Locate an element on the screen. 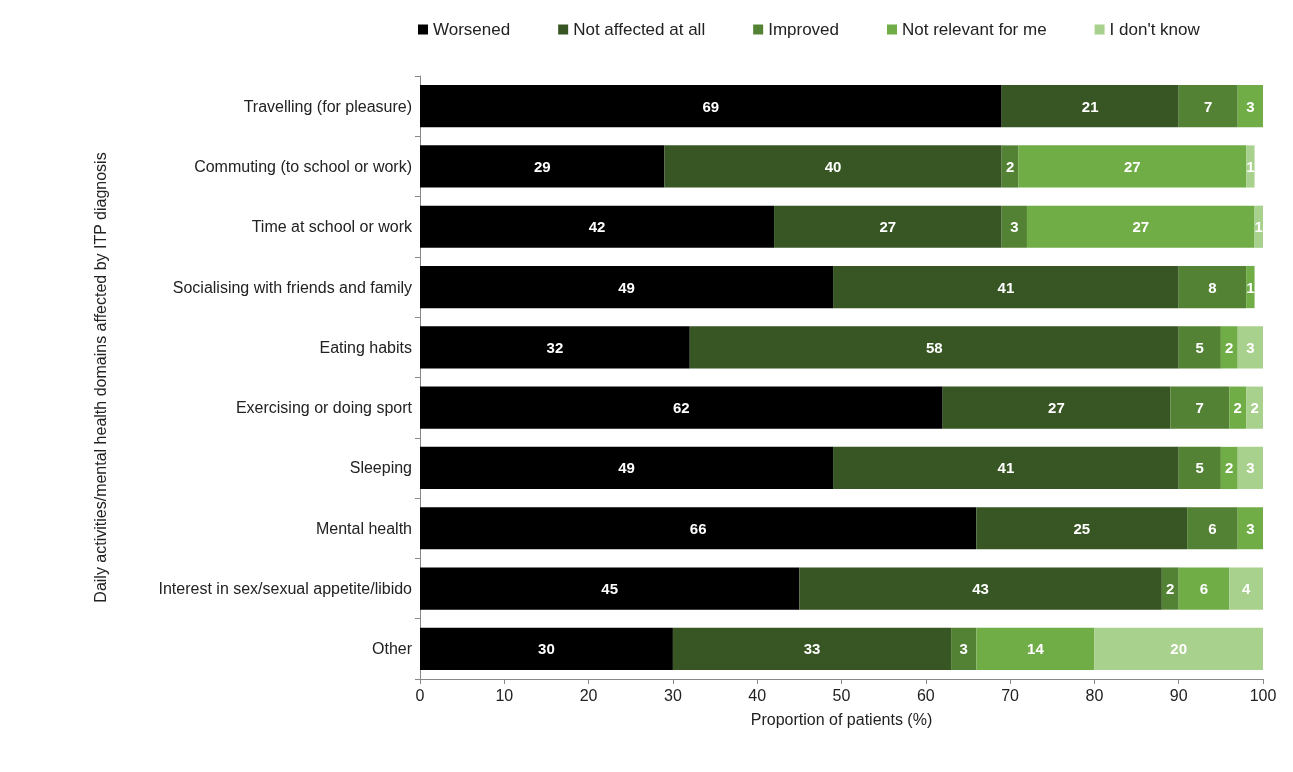 This screenshot has width=1293, height=772. data-label: 66 is located at coordinates (698, 528).